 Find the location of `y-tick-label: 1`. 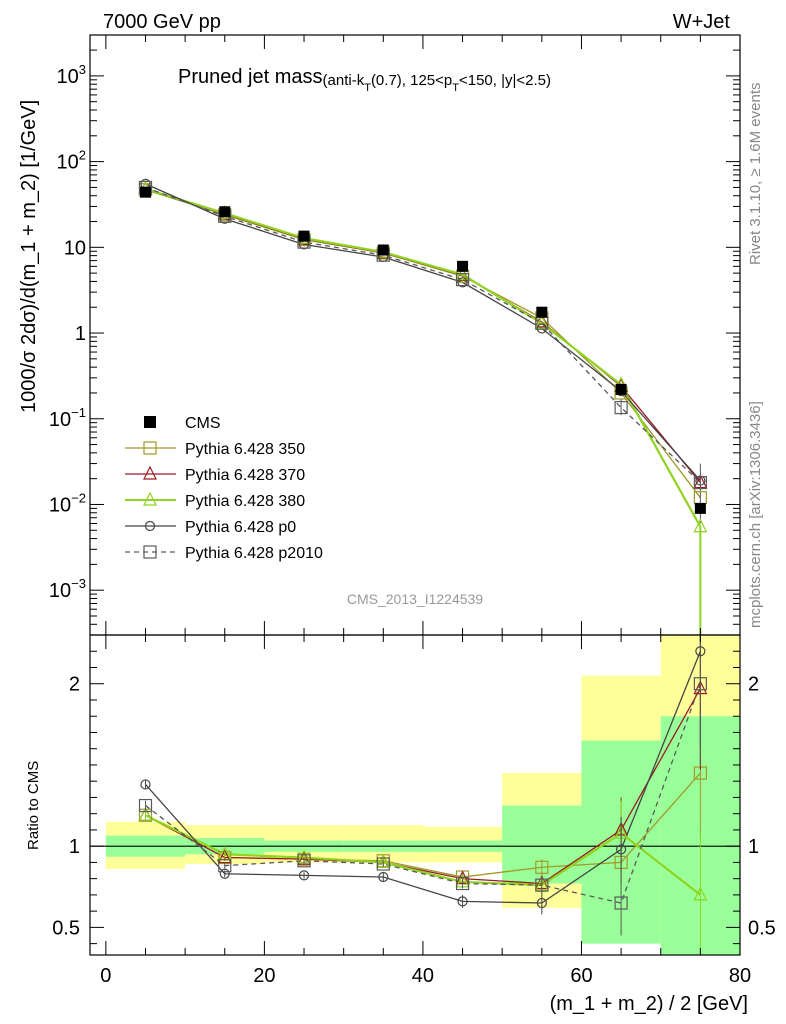

y-tick-label: 1 is located at coordinates (80, 334).